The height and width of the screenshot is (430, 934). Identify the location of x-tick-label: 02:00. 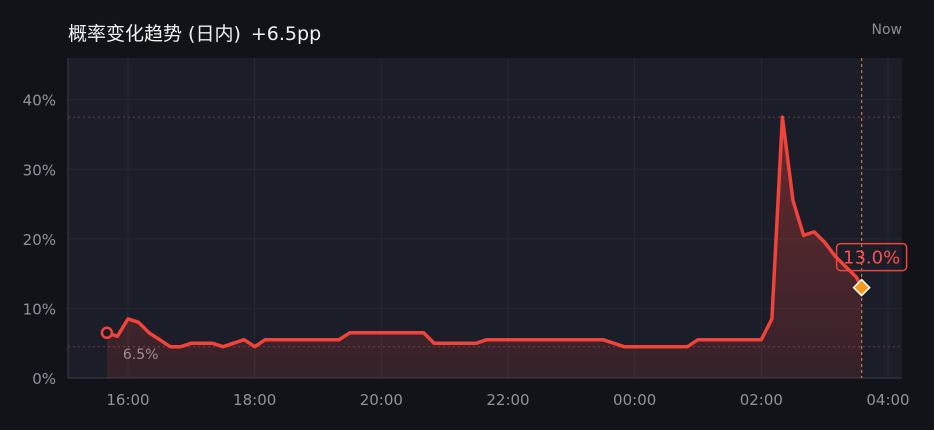
(761, 400).